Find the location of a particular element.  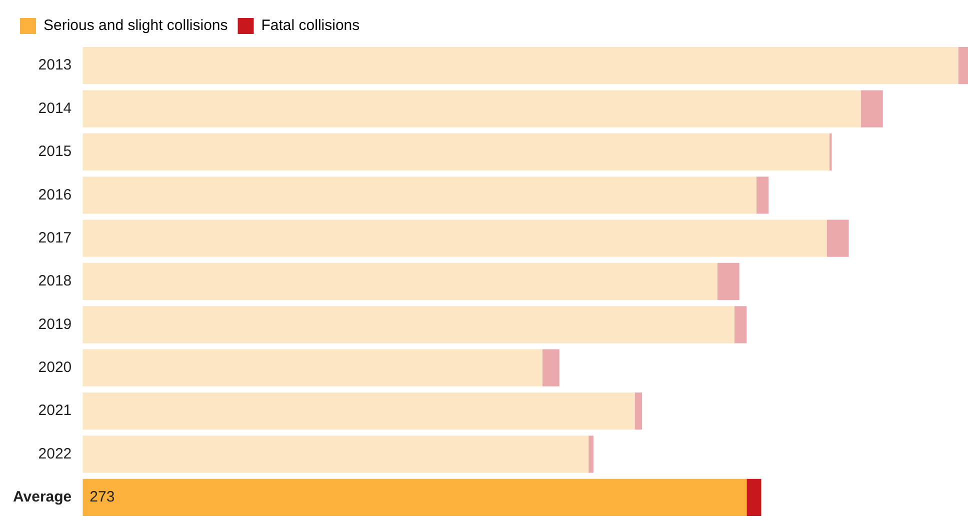

y-tick-label: 2013 is located at coordinates (55, 65).